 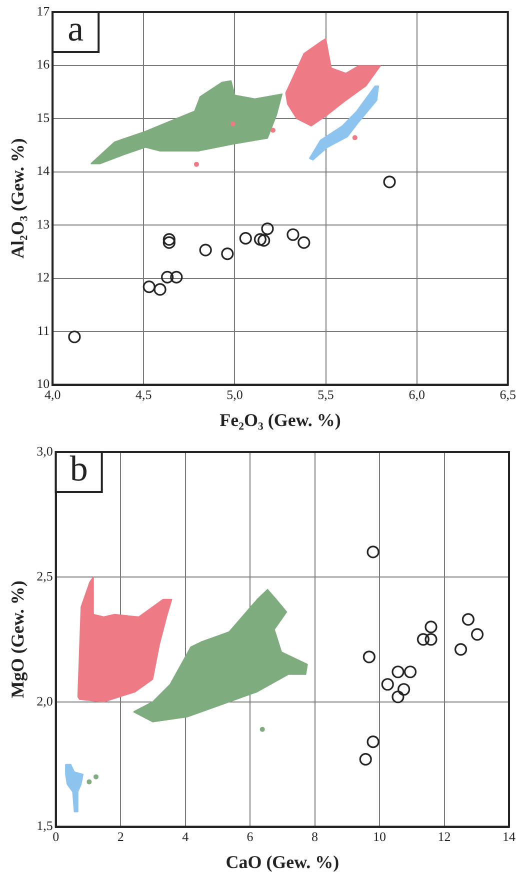 I want to click on x-tick-label: 2, so click(x=120, y=836).